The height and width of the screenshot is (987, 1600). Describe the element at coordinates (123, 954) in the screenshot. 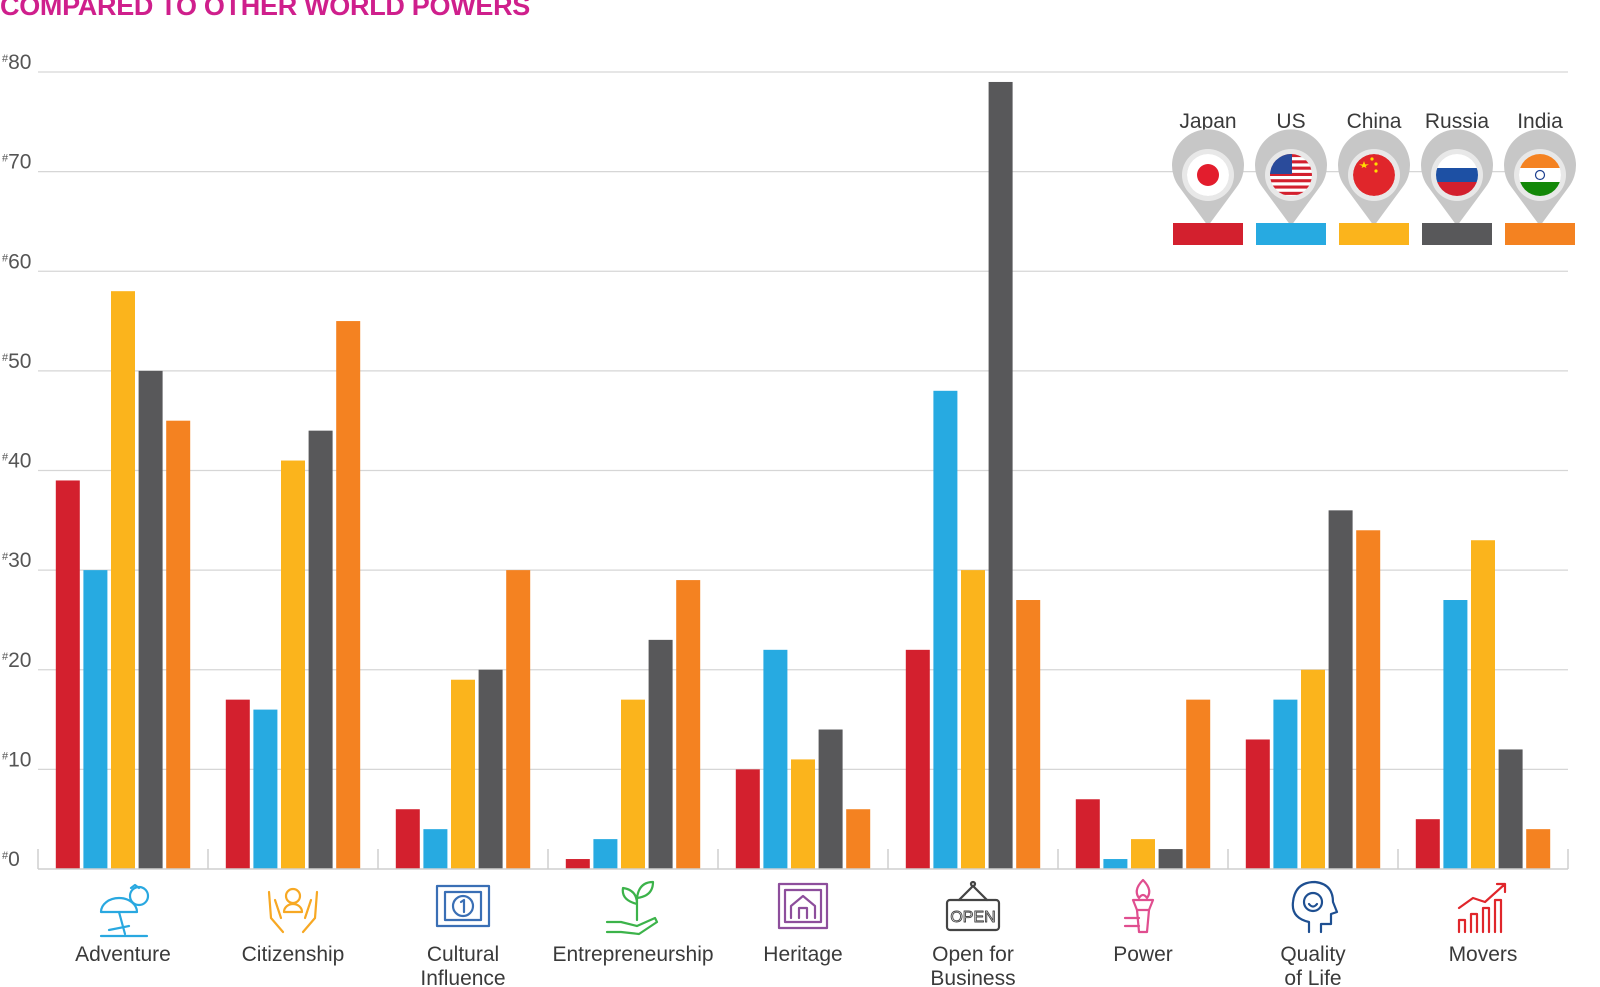

I see `category-label: Adventure` at that location.